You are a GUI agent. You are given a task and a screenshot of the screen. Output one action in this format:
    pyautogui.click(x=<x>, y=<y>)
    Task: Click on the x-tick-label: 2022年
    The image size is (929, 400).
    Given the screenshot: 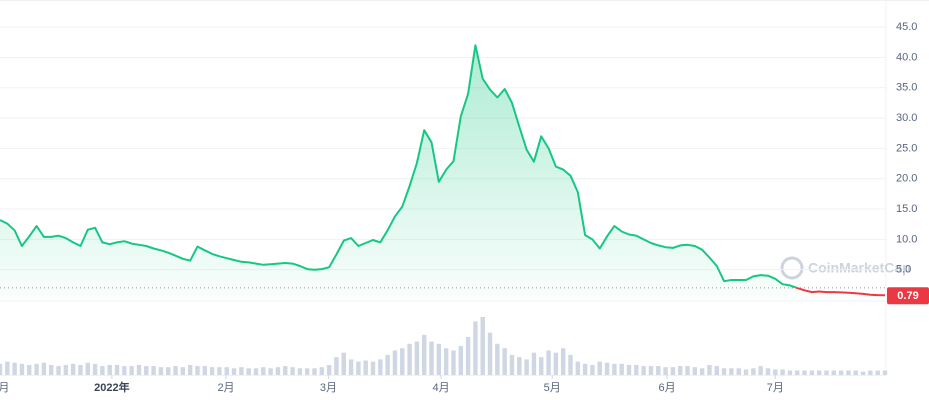 What is the action you would take?
    pyautogui.click(x=111, y=387)
    